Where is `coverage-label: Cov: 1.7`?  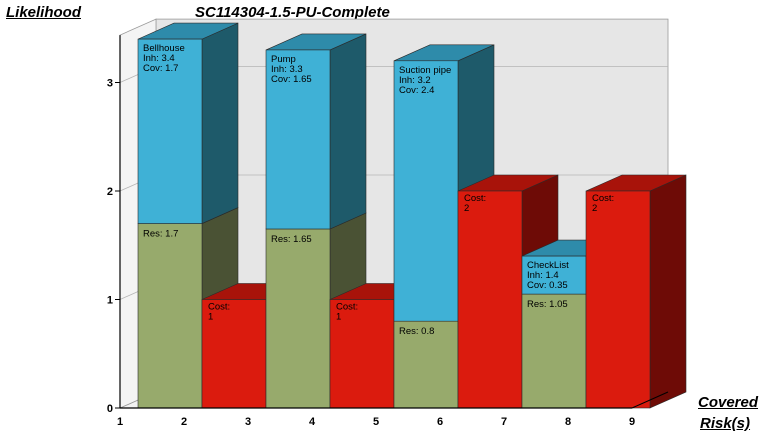
coverage-label: Cov: 1.7 is located at coordinates (160, 68).